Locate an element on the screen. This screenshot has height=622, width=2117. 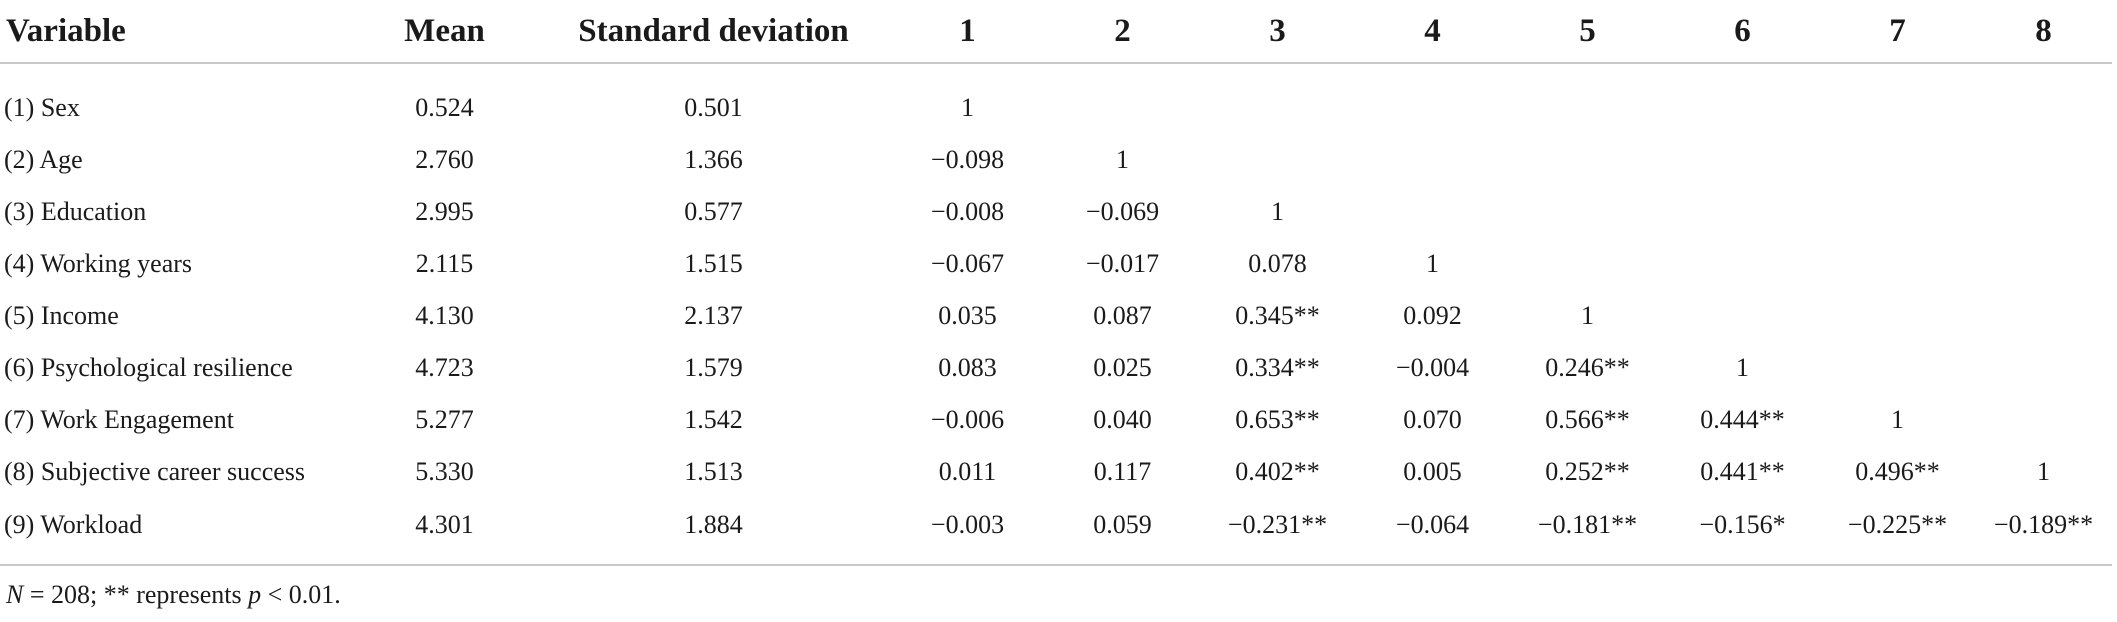
column-header-variable: Variable is located at coordinates (176, 32).